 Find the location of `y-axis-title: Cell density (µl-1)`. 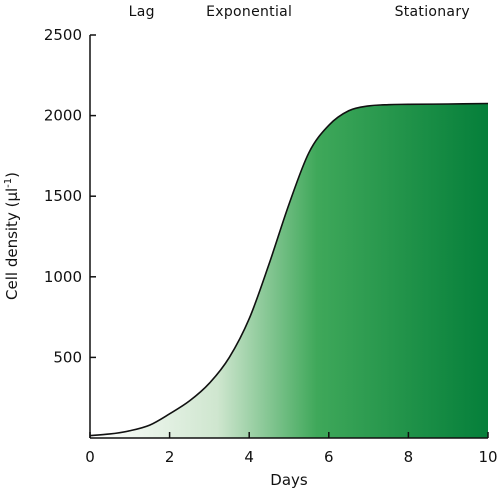

y-axis-title: Cell density (µl-1) is located at coordinates (12, 236).